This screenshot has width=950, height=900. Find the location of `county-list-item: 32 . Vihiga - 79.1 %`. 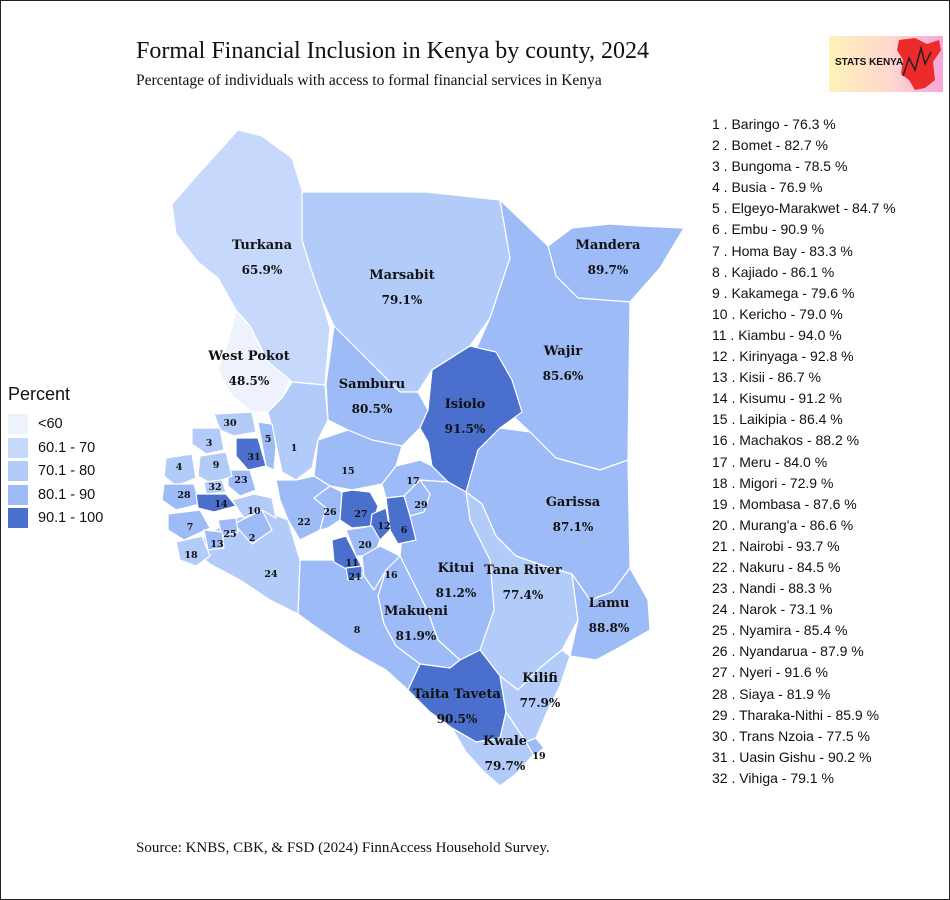

county-list-item: 32 . Vihiga - 79.1 % is located at coordinates (773, 777).